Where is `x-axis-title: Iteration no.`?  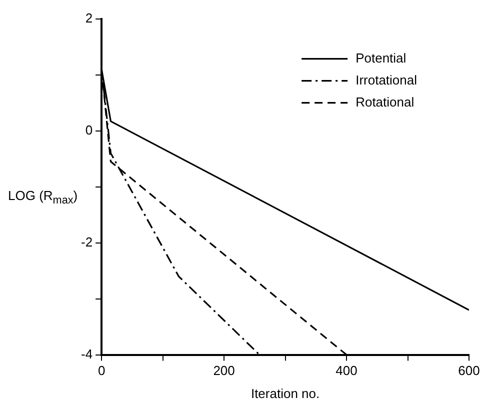 x-axis-title: Iteration no. is located at coordinates (285, 393).